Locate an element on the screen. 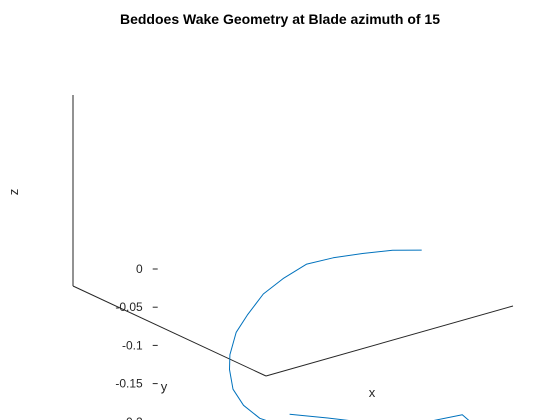  y-axis-label: y is located at coordinates (164, 386).